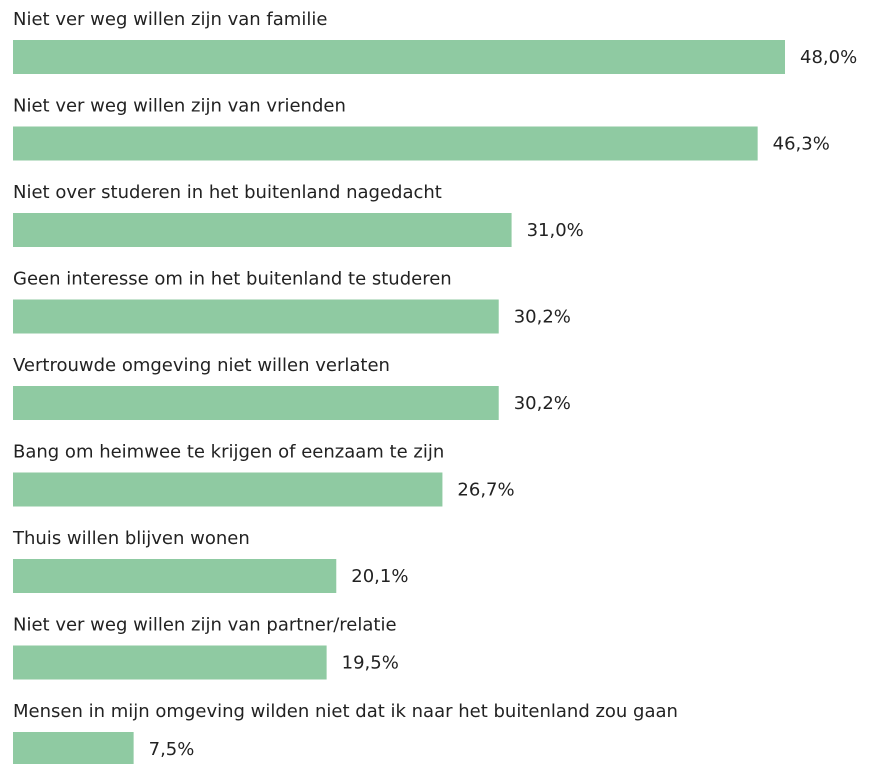 This screenshot has height=764, width=869. Describe the element at coordinates (179, 106) in the screenshot. I see `category-label: Niet ver weg willen zijn van vrienden` at that location.